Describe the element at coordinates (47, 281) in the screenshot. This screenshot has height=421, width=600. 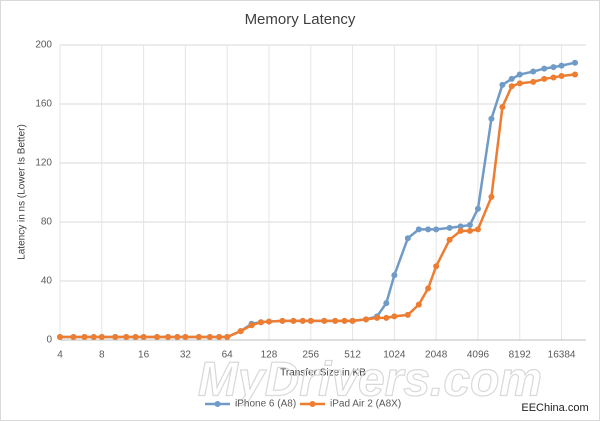
I see `y-tick-label: 40` at that location.